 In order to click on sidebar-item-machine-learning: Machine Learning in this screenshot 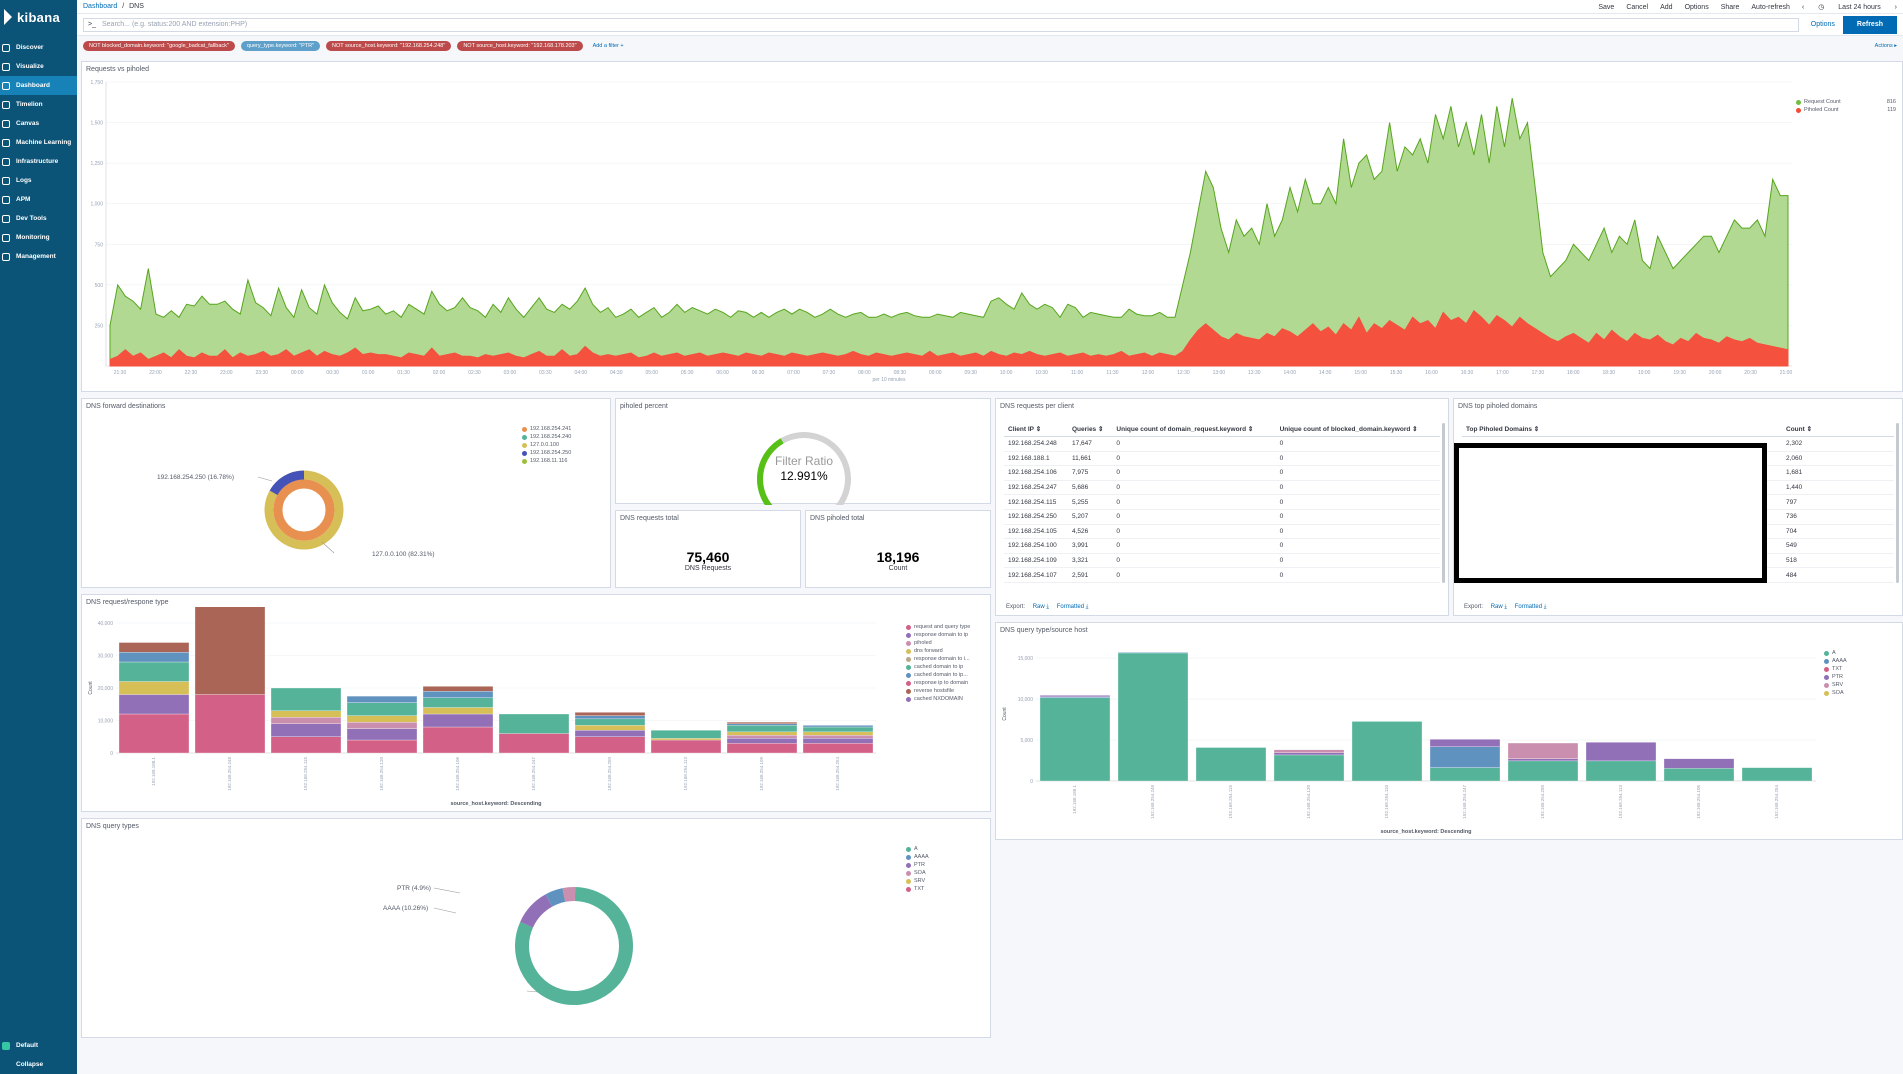, I will do `click(38, 142)`.